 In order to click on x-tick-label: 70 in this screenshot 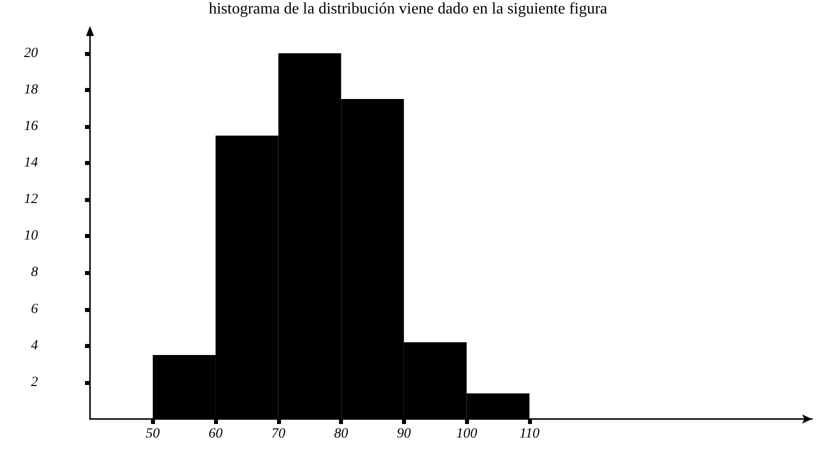, I will do `click(278, 434)`.